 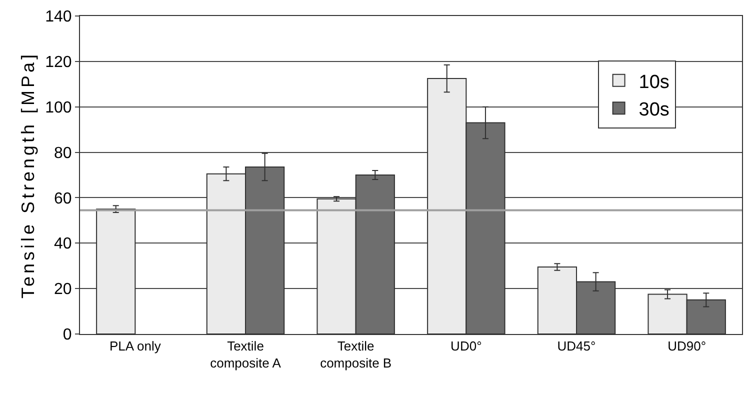 What do you see at coordinates (466, 346) in the screenshot?
I see `x-tick-label: UD0°` at bounding box center [466, 346].